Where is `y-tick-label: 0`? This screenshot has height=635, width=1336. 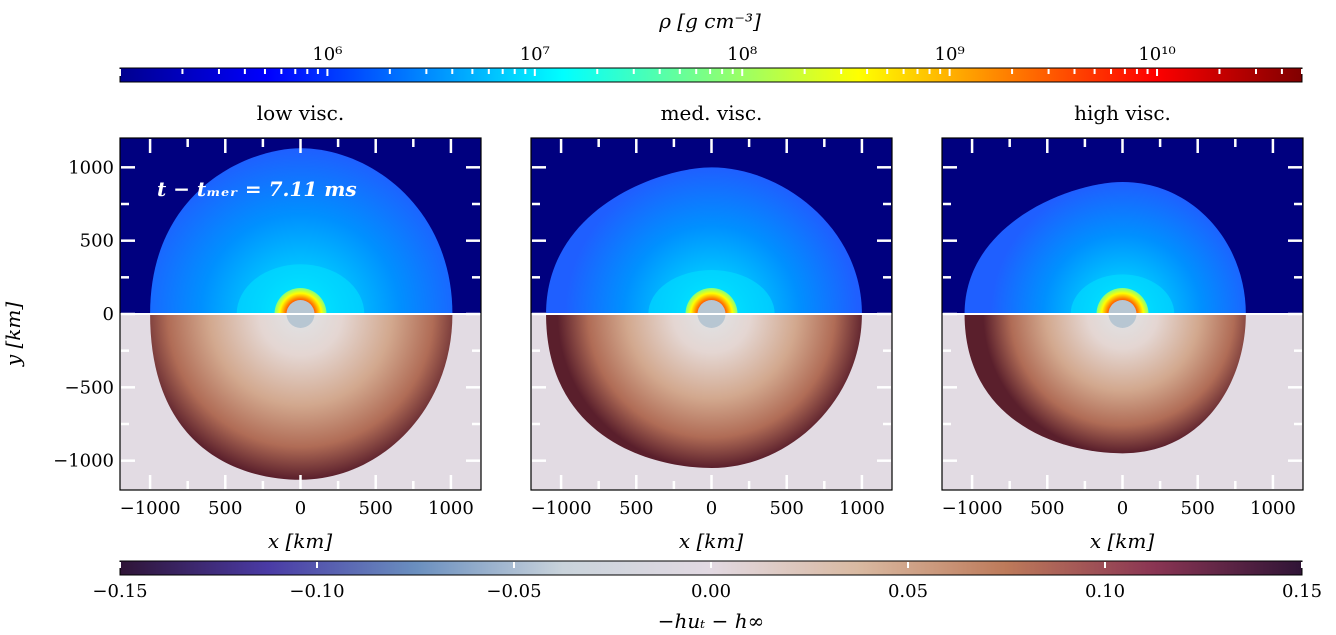
y-tick-label: 0 is located at coordinates (108, 314).